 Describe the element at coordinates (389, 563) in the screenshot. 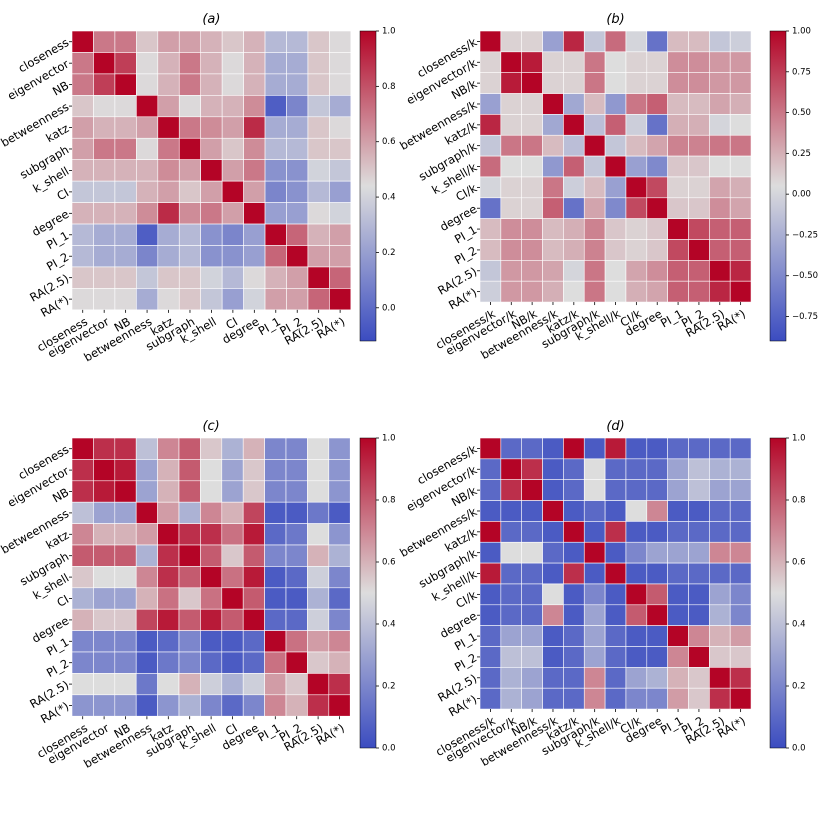

I see `colorbar-tick-label: 0.6` at that location.